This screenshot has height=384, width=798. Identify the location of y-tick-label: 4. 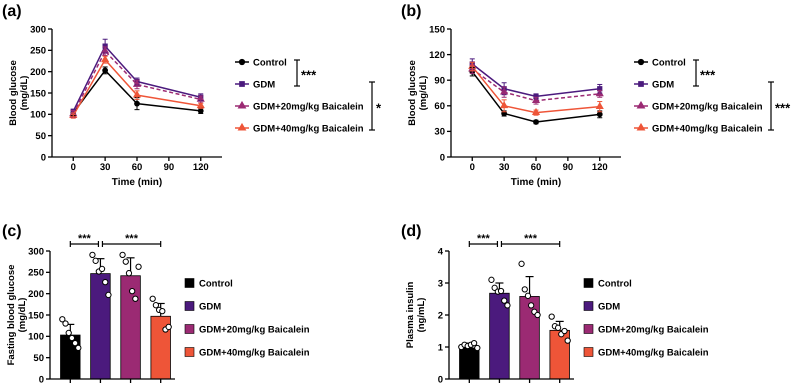
(441, 252).